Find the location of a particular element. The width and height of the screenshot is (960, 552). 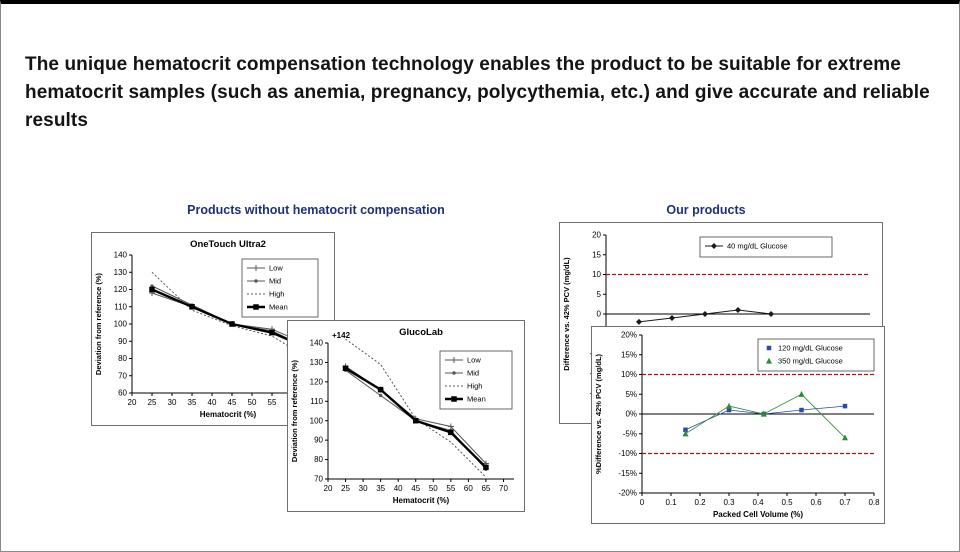

svg-text: 40 mg/dL Glucose is located at coordinates (757, 246).